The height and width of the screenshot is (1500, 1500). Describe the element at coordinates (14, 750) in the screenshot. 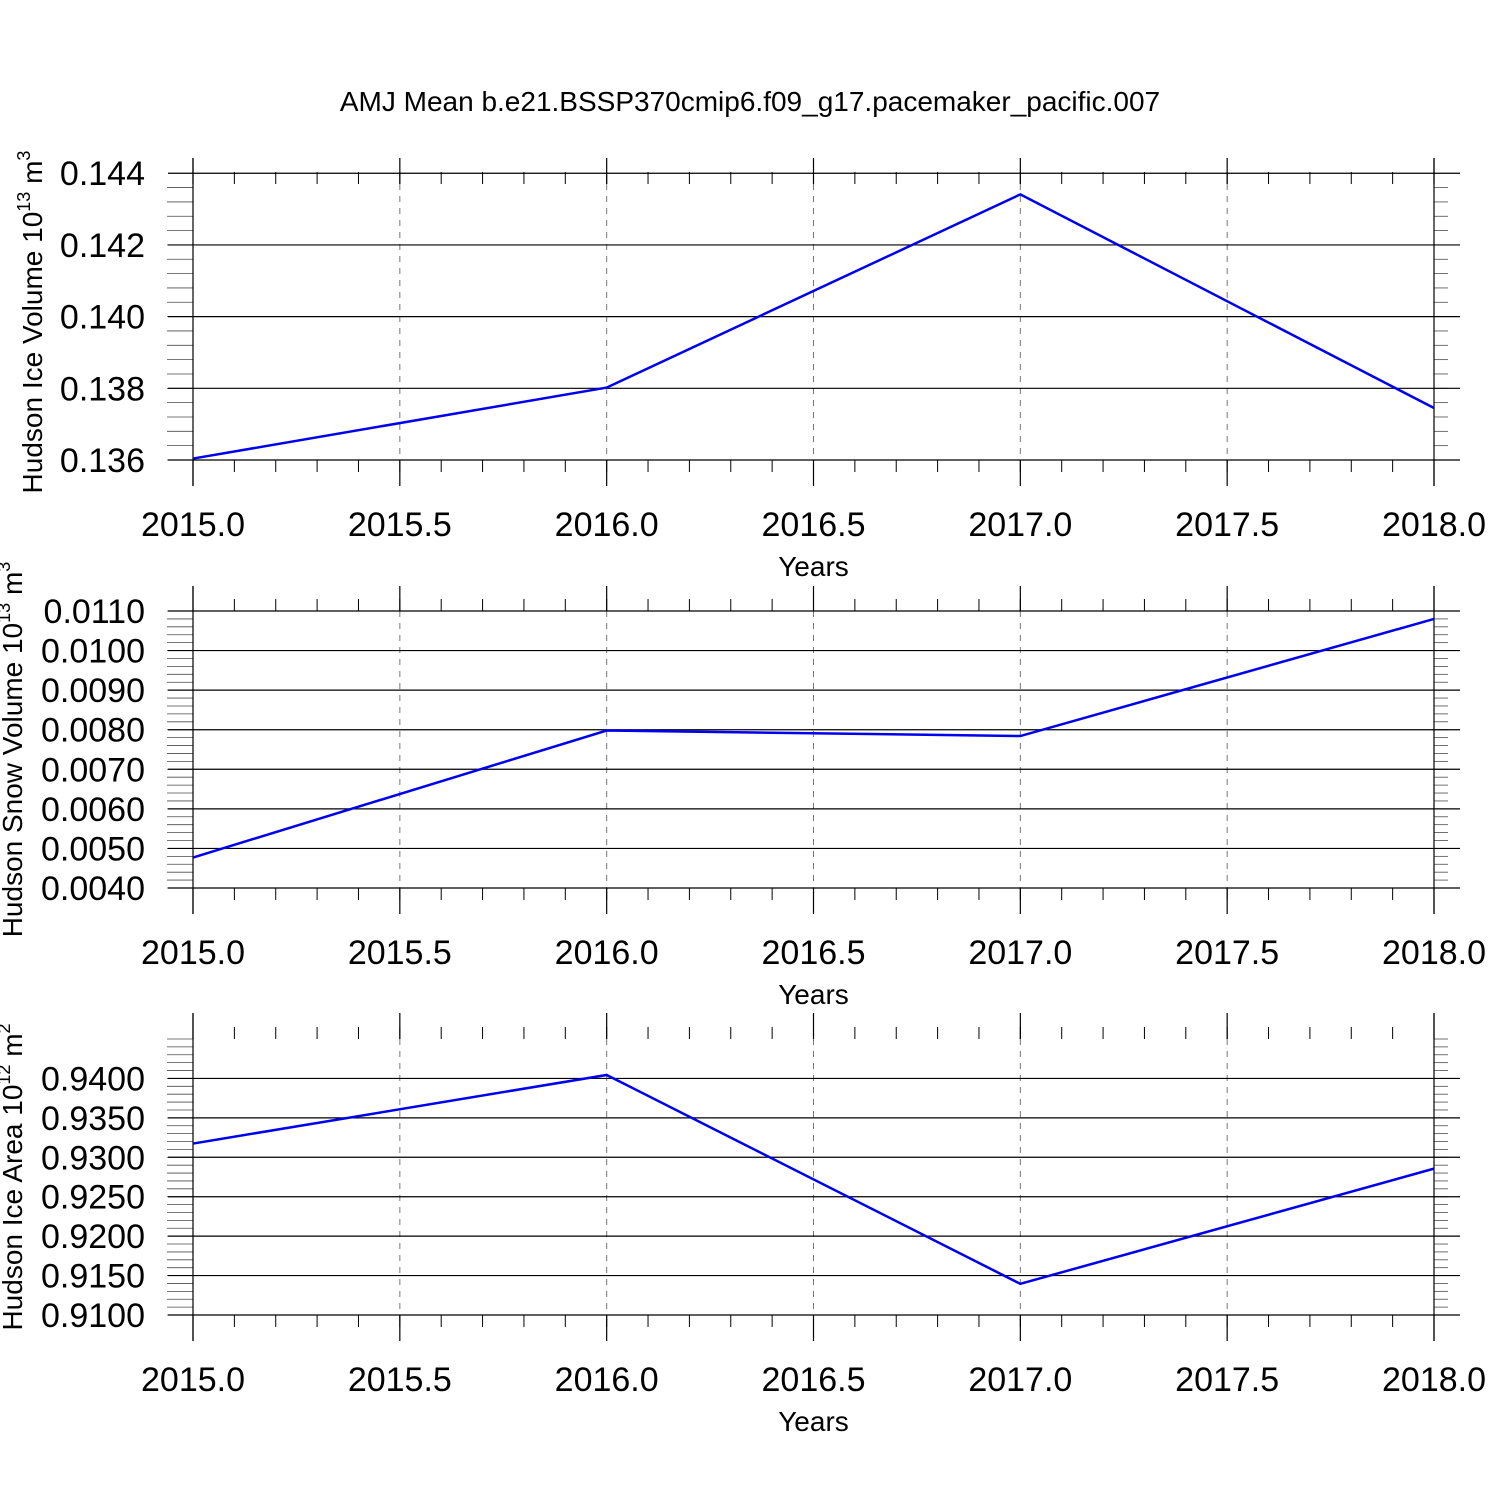

I see `y-axis-label: Hudson Snow Volume 1013 m3` at that location.